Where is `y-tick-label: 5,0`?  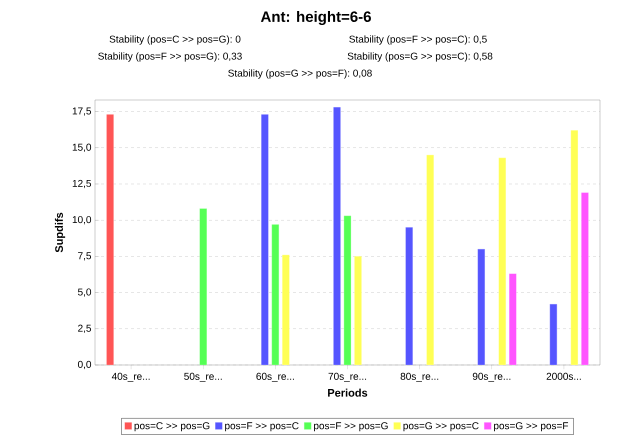 y-tick-label: 5,0 is located at coordinates (85, 292).